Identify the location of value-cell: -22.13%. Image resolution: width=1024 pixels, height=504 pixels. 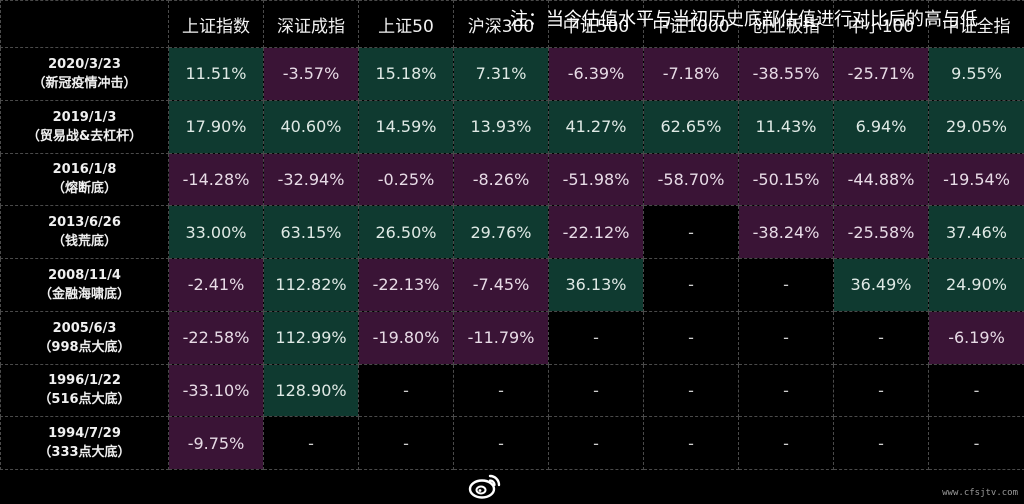
(406, 285).